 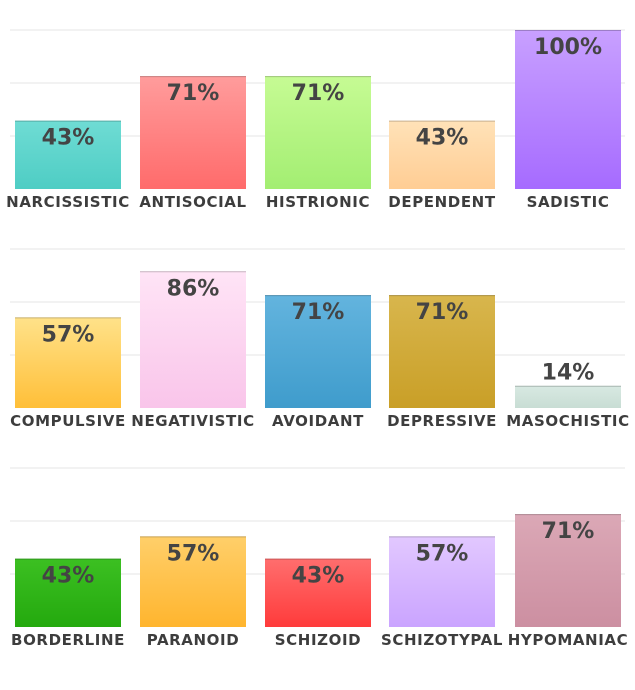 What do you see at coordinates (318, 592) in the screenshot?
I see `bar-schizoid` at bounding box center [318, 592].